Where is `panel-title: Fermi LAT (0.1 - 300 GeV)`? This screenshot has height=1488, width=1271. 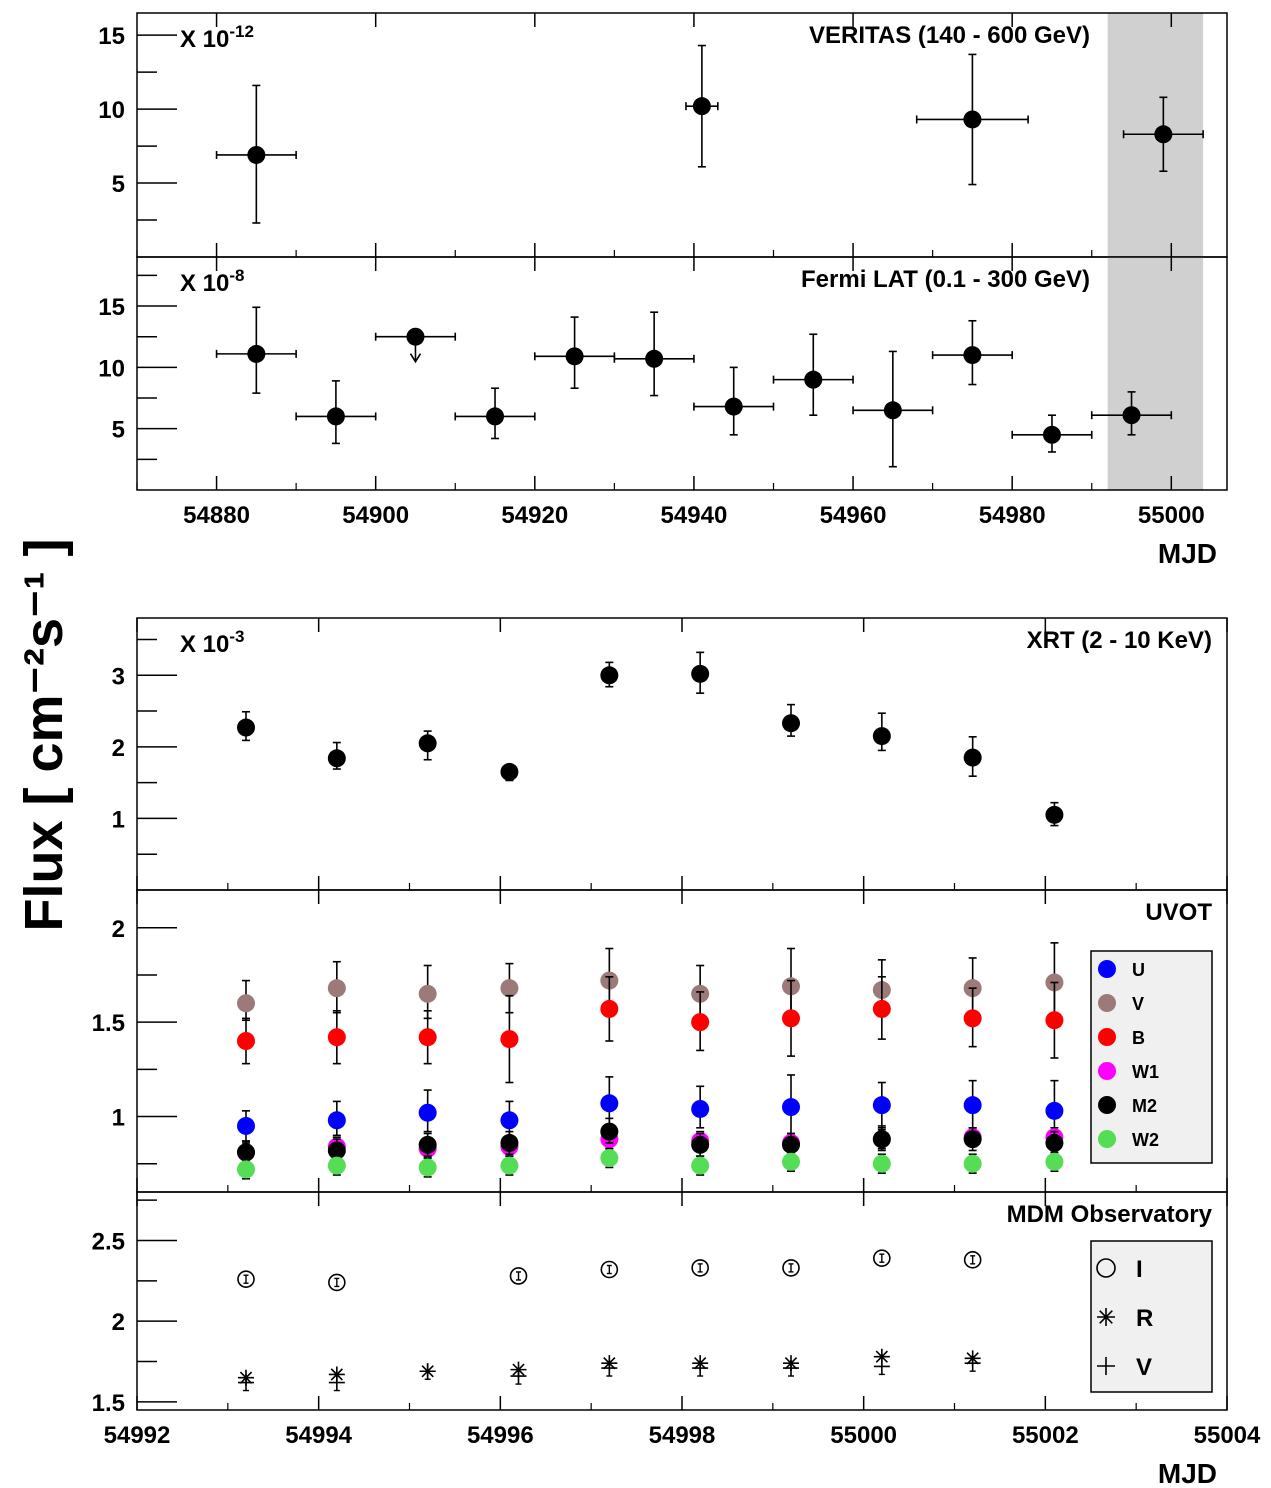
panel-title: Fermi LAT (0.1 - 300 GeV) is located at coordinates (945, 279).